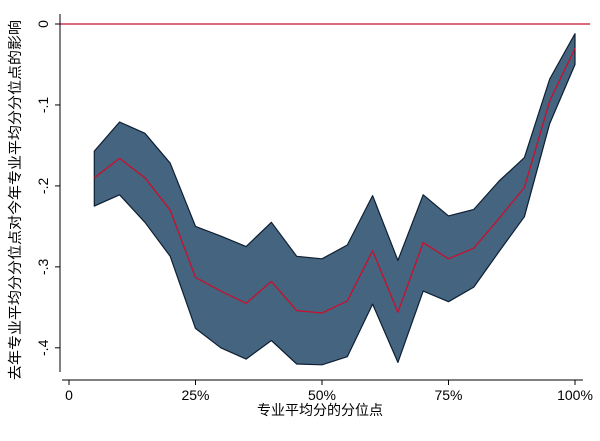 The image size is (600, 441). Describe the element at coordinates (43, 266) in the screenshot. I see `y-tick-label: -.3` at that location.